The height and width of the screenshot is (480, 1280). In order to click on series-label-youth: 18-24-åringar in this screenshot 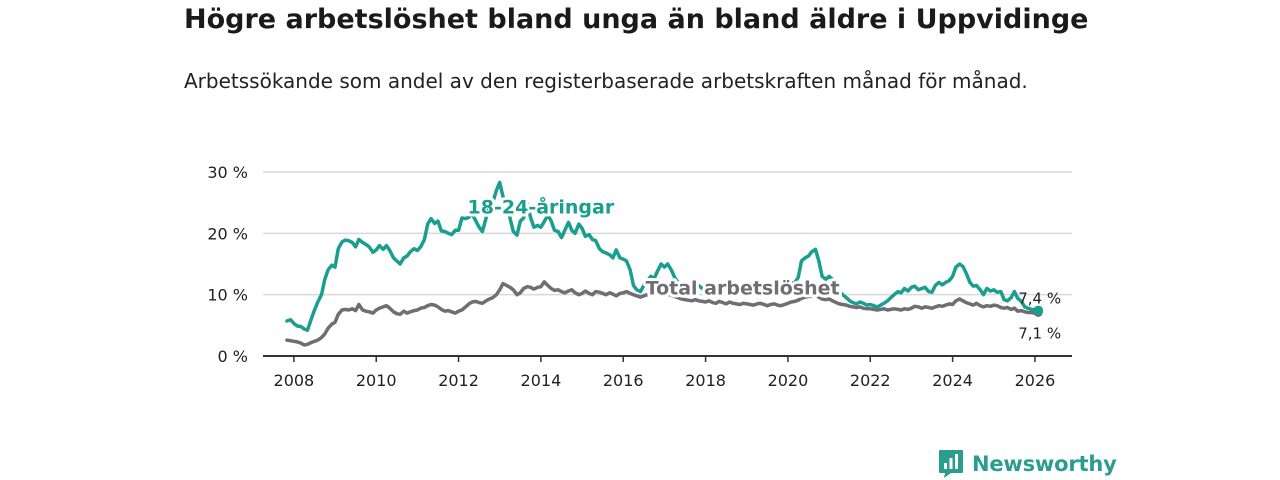, I will do `click(541, 207)`.